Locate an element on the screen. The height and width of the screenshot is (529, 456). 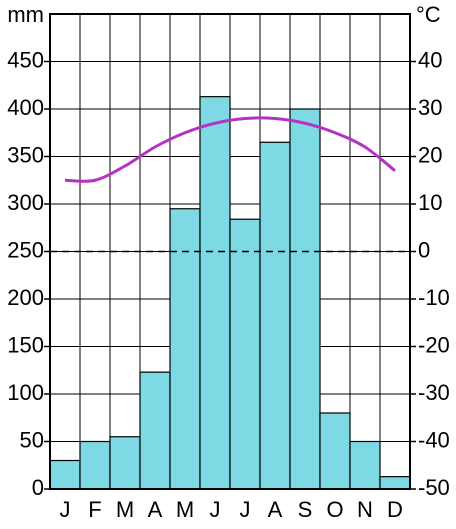
y-tick-label: 200 is located at coordinates (25, 297).